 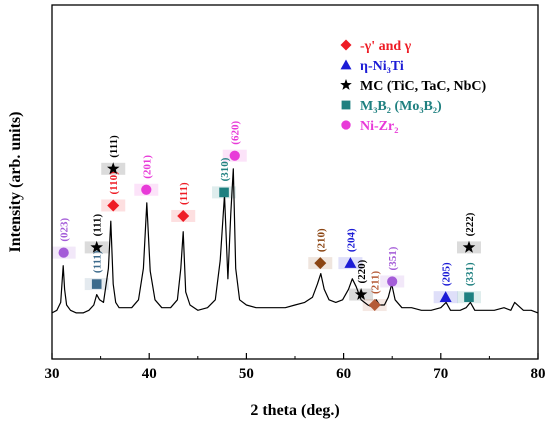 I want to click on annotation-label-11: (220), so click(x=362, y=271).